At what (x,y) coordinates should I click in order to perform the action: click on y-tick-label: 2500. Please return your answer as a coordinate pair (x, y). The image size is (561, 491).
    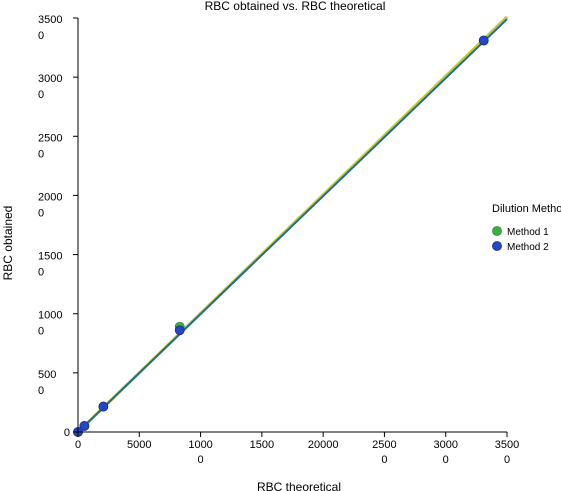
    Looking at the image, I should click on (50, 138).